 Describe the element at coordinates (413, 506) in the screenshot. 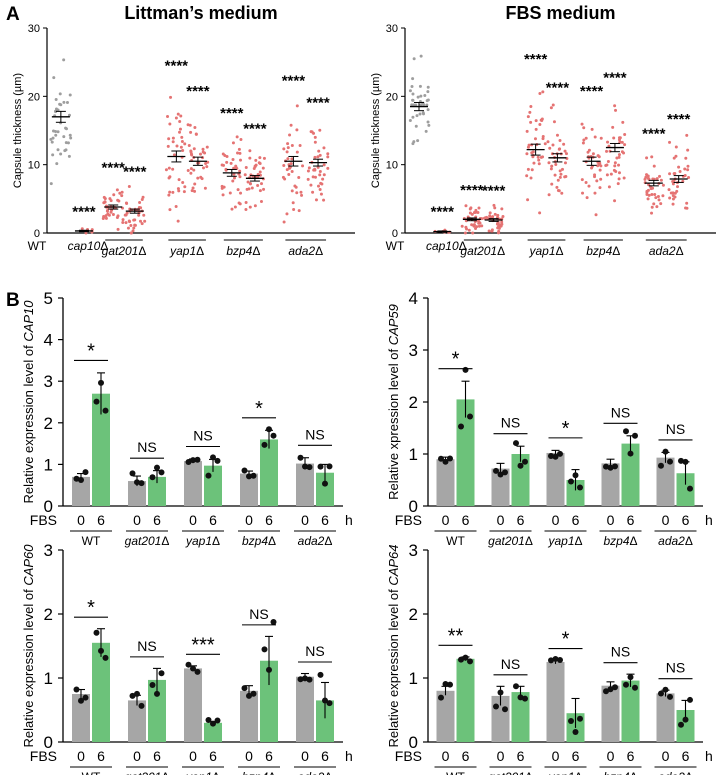

I see `y-tick-label: 0` at that location.